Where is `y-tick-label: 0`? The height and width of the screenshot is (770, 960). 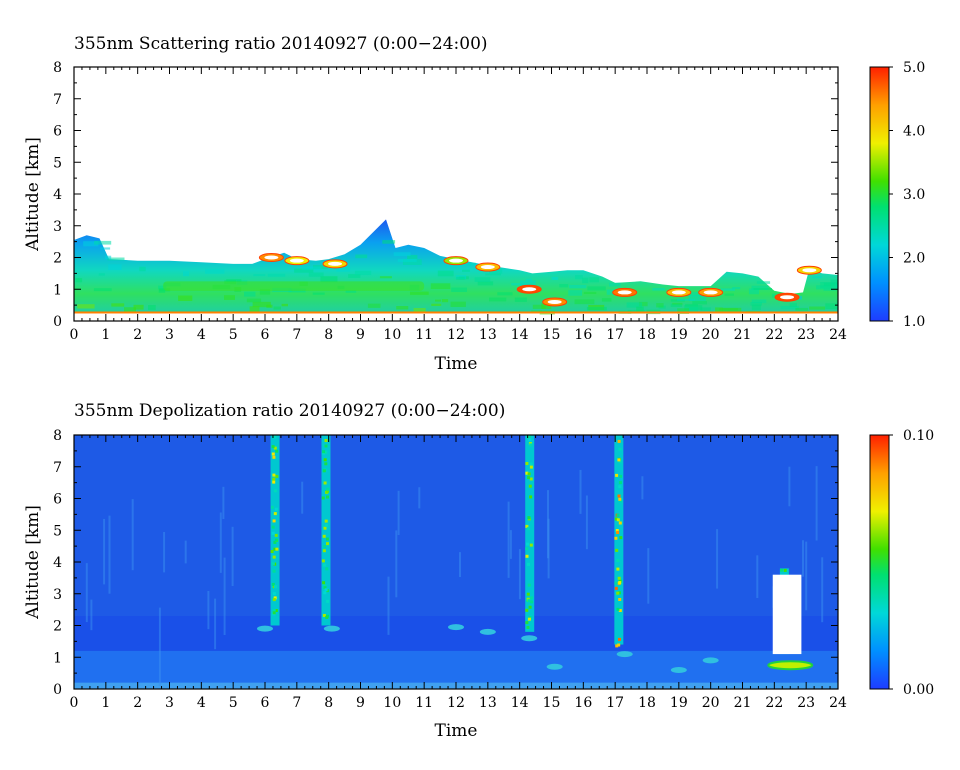
y-tick-label: 0 is located at coordinates (57, 690).